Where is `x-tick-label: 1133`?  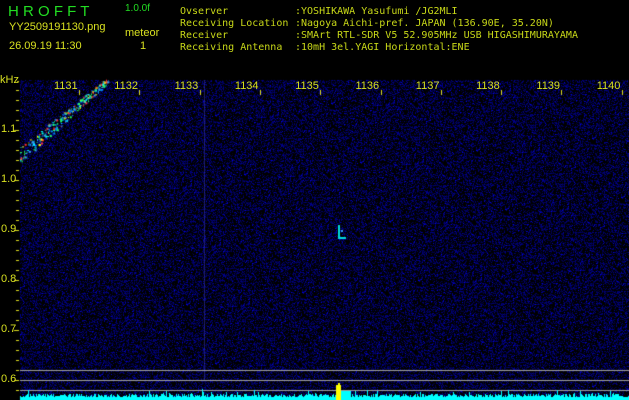
x-tick-label: 1133 is located at coordinates (186, 86).